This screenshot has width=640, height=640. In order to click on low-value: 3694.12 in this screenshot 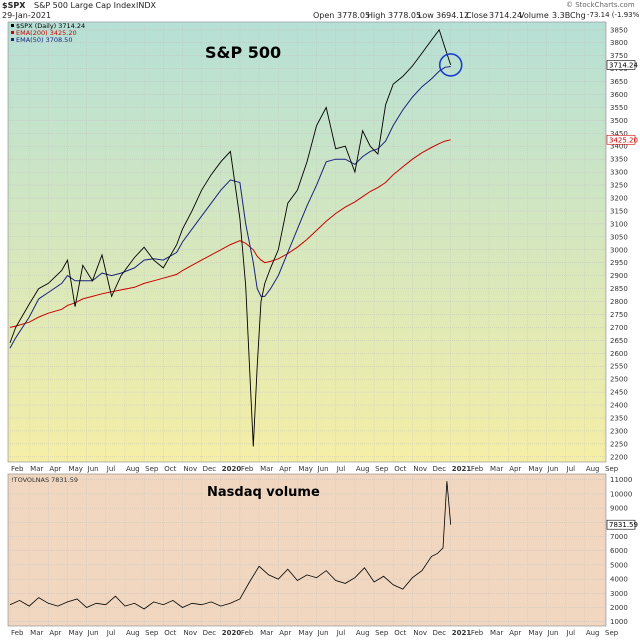, I will do `click(453, 15)`.